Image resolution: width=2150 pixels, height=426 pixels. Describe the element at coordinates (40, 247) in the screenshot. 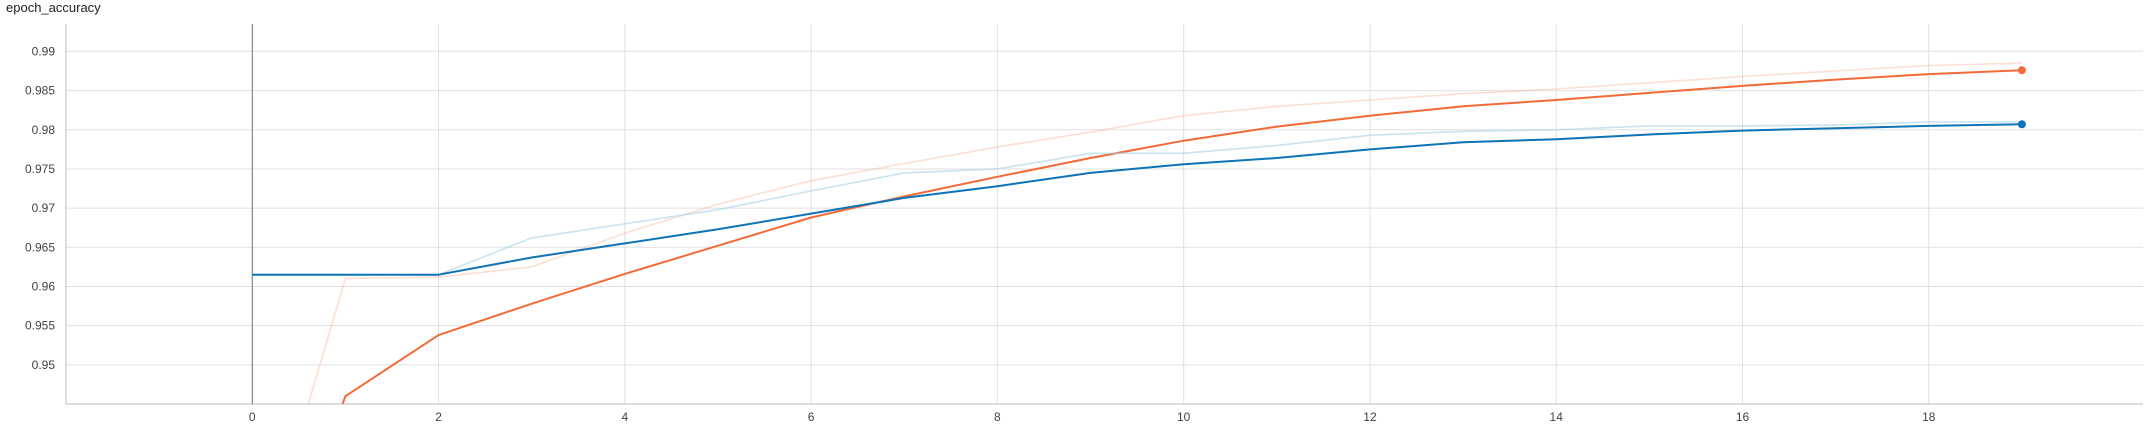

I see `y-tick-label: 0.965` at that location.